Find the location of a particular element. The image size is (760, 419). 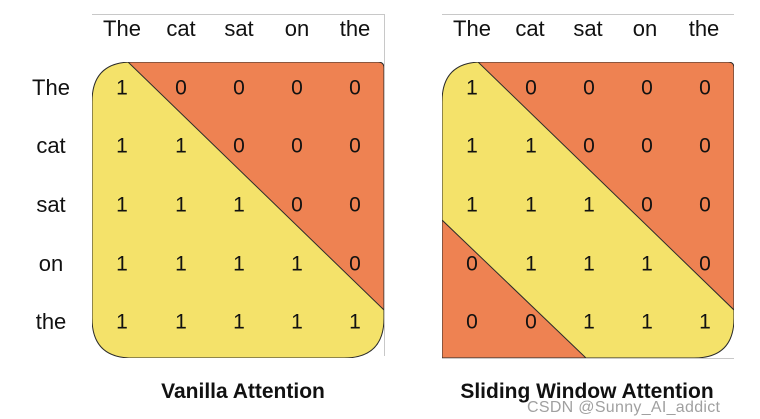

panel-caption: Vanilla Attention is located at coordinates (243, 391).